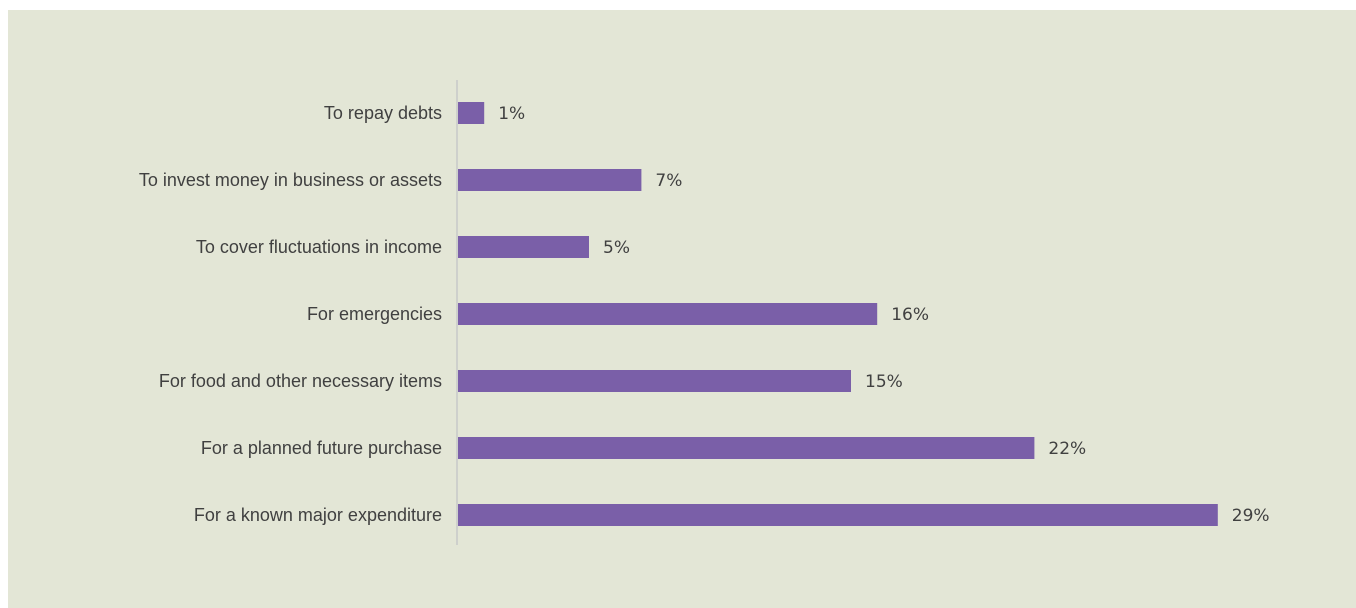 Image resolution: width=1356 pixels, height=608 pixels. I want to click on category-label: To repay debts, so click(383, 113).